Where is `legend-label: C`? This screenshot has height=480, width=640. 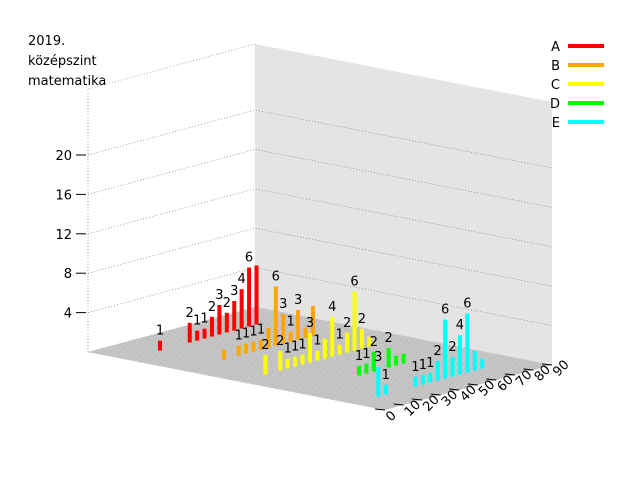 legend-label: C is located at coordinates (555, 85).